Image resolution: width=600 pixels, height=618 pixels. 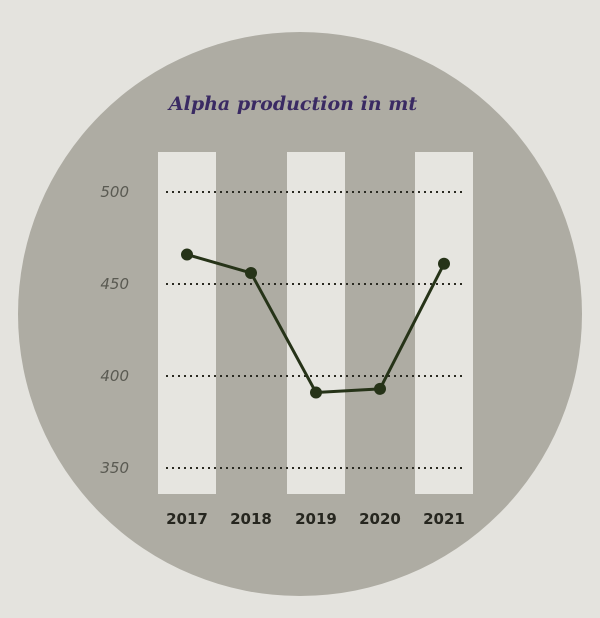 I want to click on x-tick-label: 2020, so click(x=380, y=519).